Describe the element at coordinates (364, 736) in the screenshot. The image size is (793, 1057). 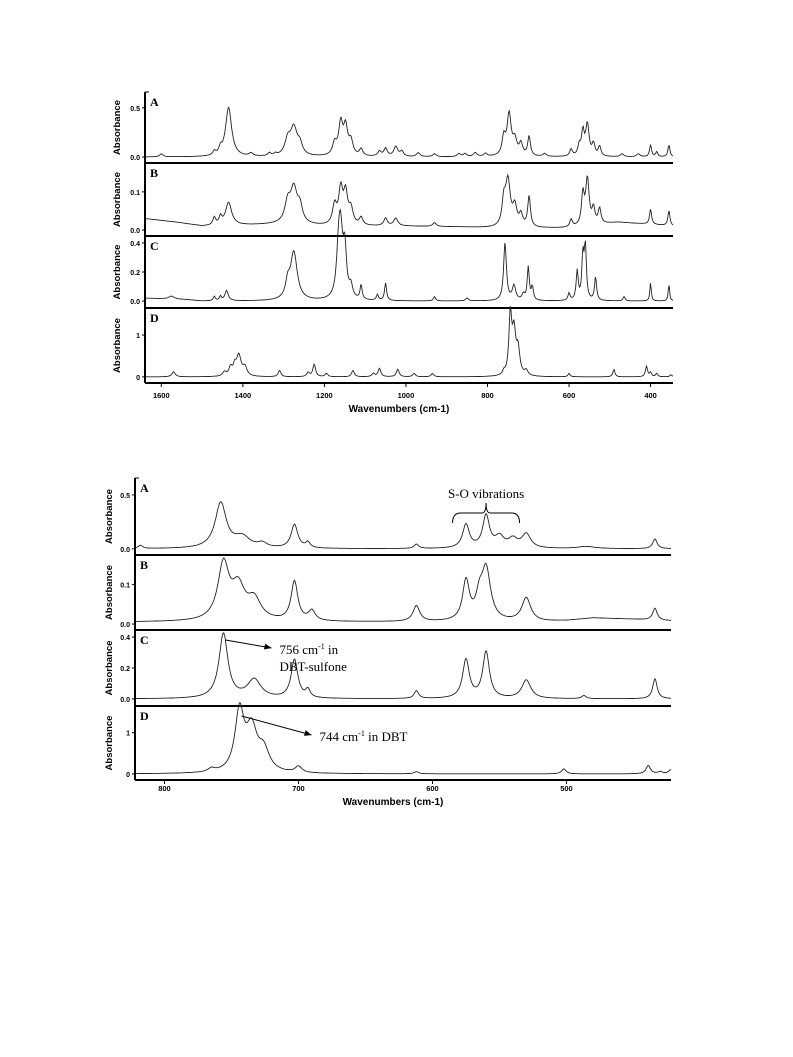
I see `annotation-text: 744 cm-1 in DBT` at that location.